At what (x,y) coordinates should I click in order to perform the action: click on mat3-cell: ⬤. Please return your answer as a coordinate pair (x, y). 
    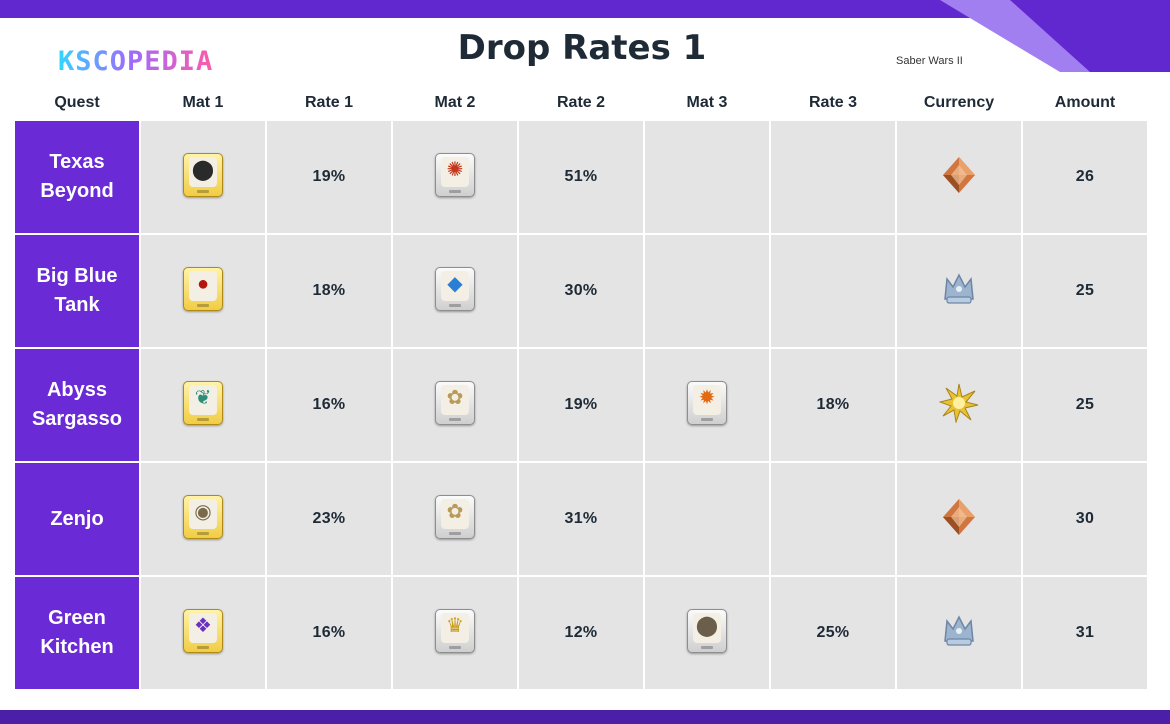
    Looking at the image, I should click on (707, 633).